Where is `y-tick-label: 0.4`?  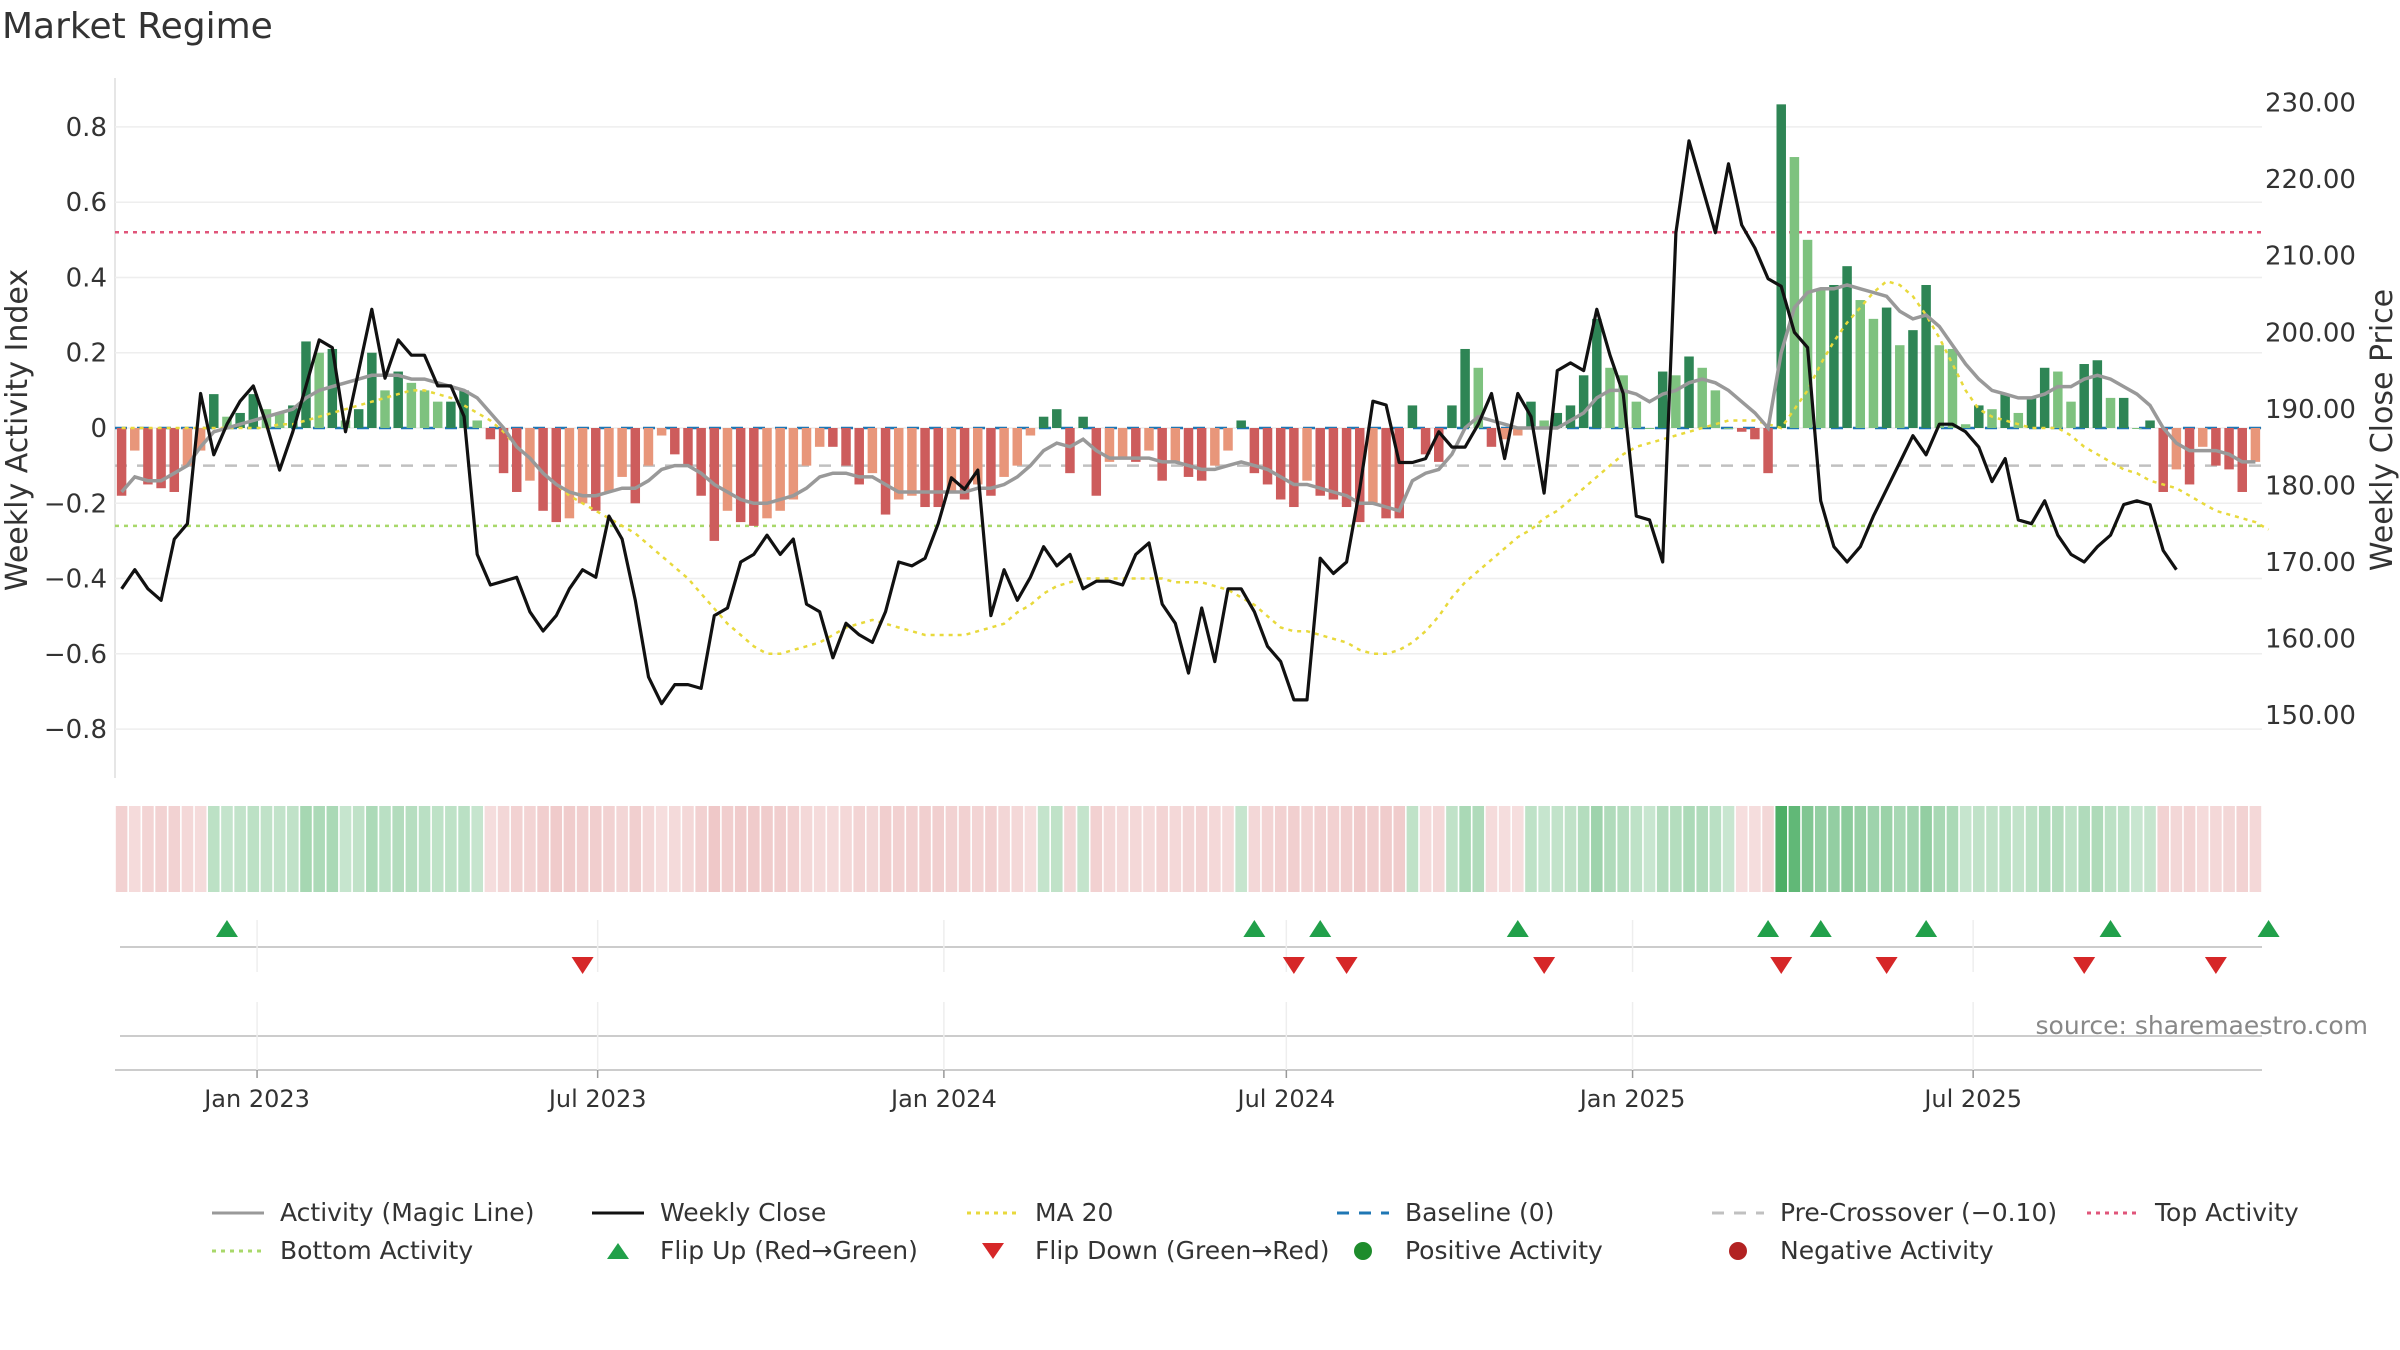 y-tick-label: 0.4 is located at coordinates (86, 278).